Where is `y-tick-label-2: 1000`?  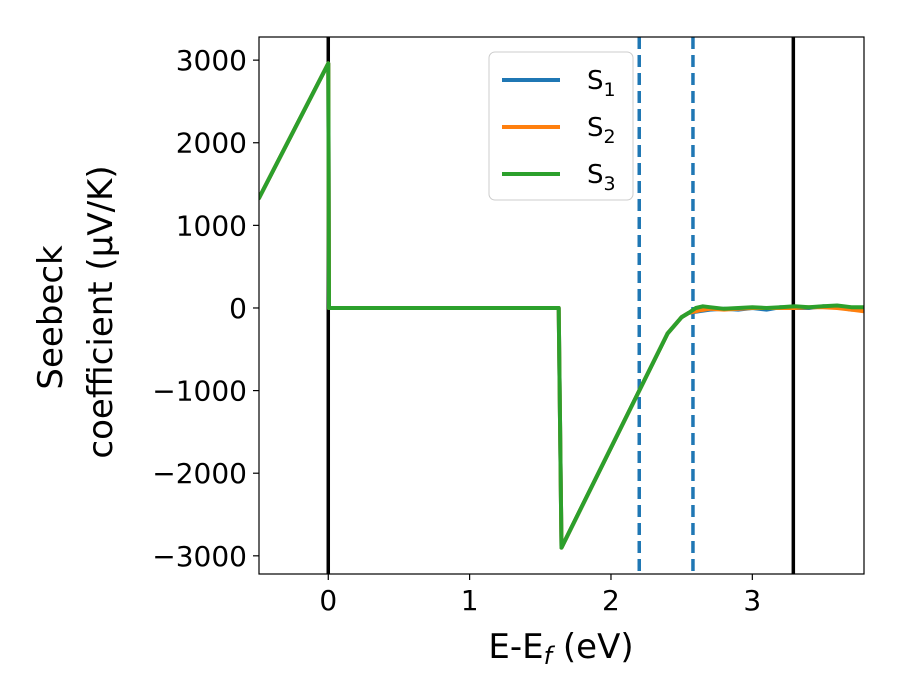
y-tick-label-2: 1000 is located at coordinates (211, 225).